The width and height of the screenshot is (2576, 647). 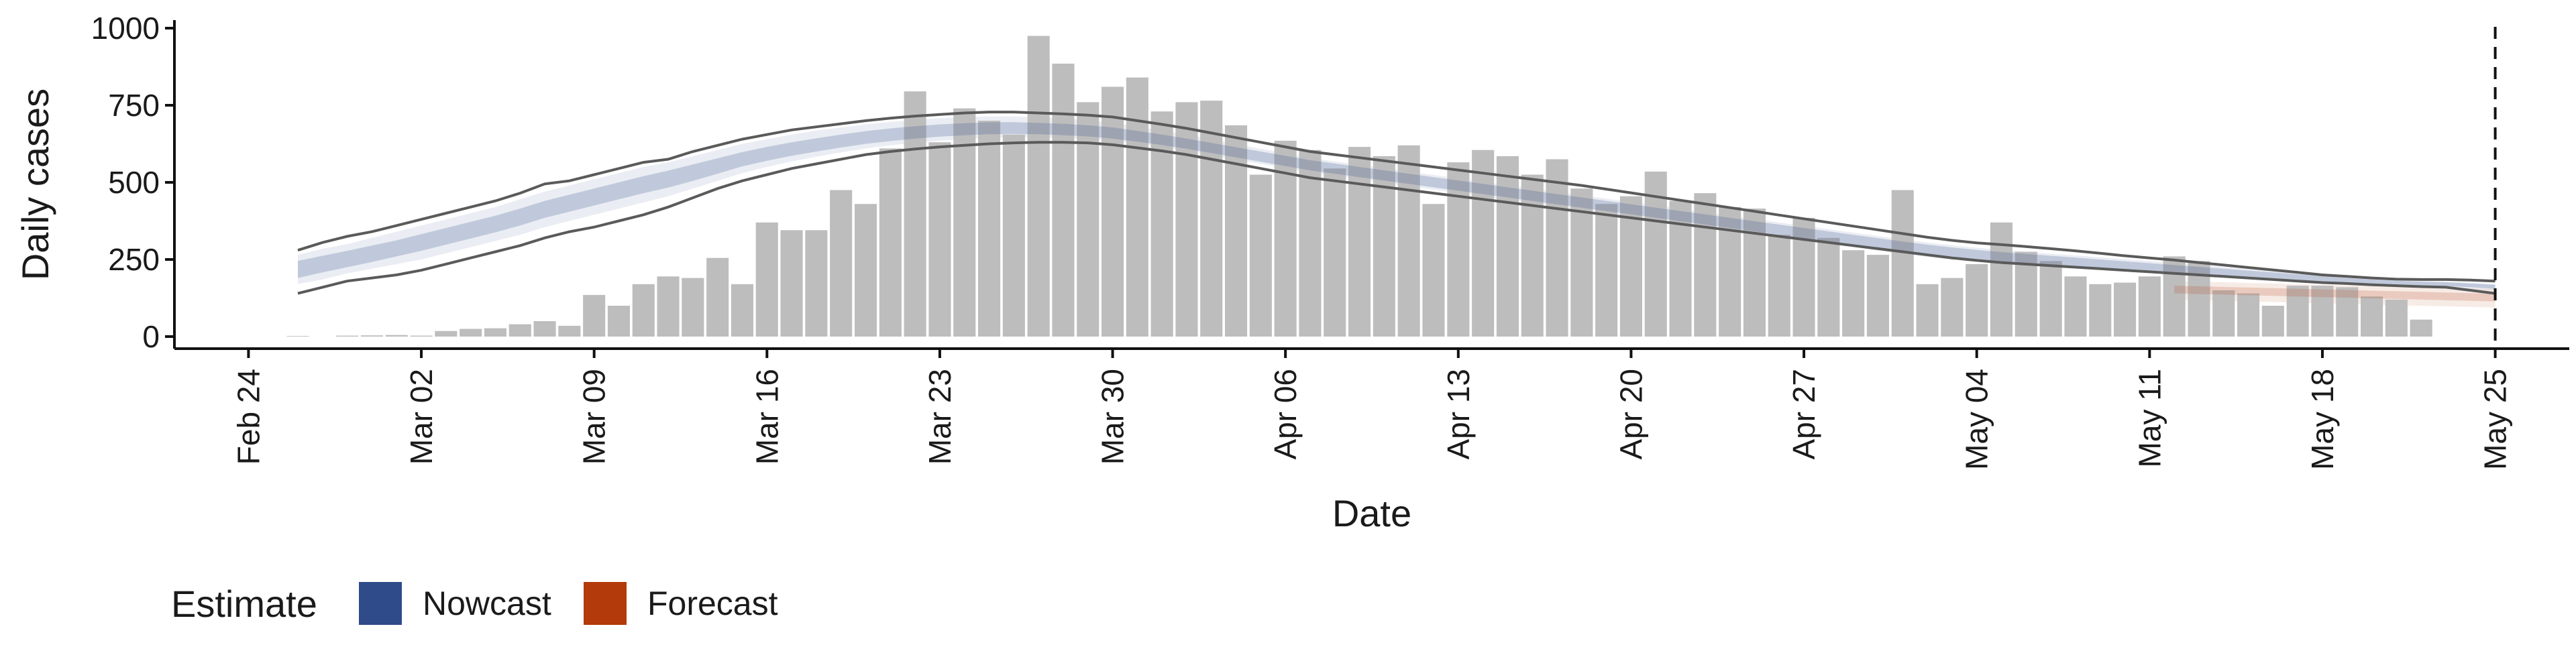 I want to click on nowcast-legend-swatch, so click(x=380, y=603).